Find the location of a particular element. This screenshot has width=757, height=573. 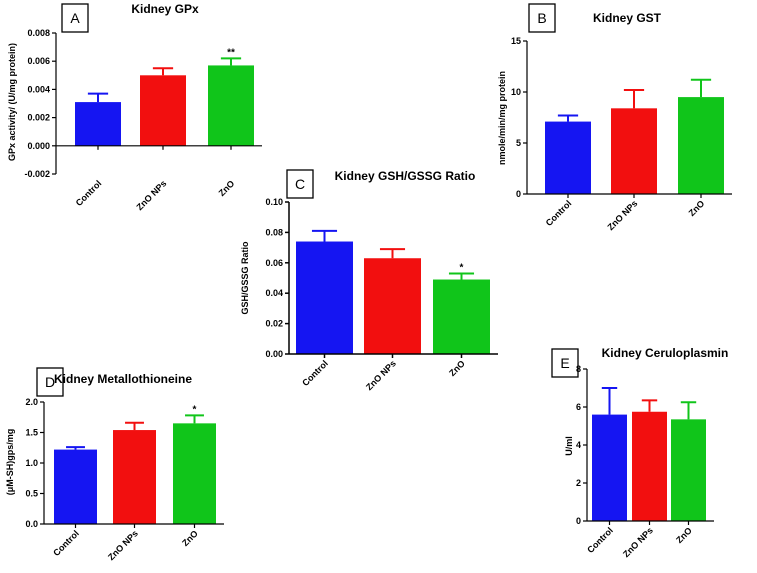

y-tick-label: 0.004 is located at coordinates (38, 89).